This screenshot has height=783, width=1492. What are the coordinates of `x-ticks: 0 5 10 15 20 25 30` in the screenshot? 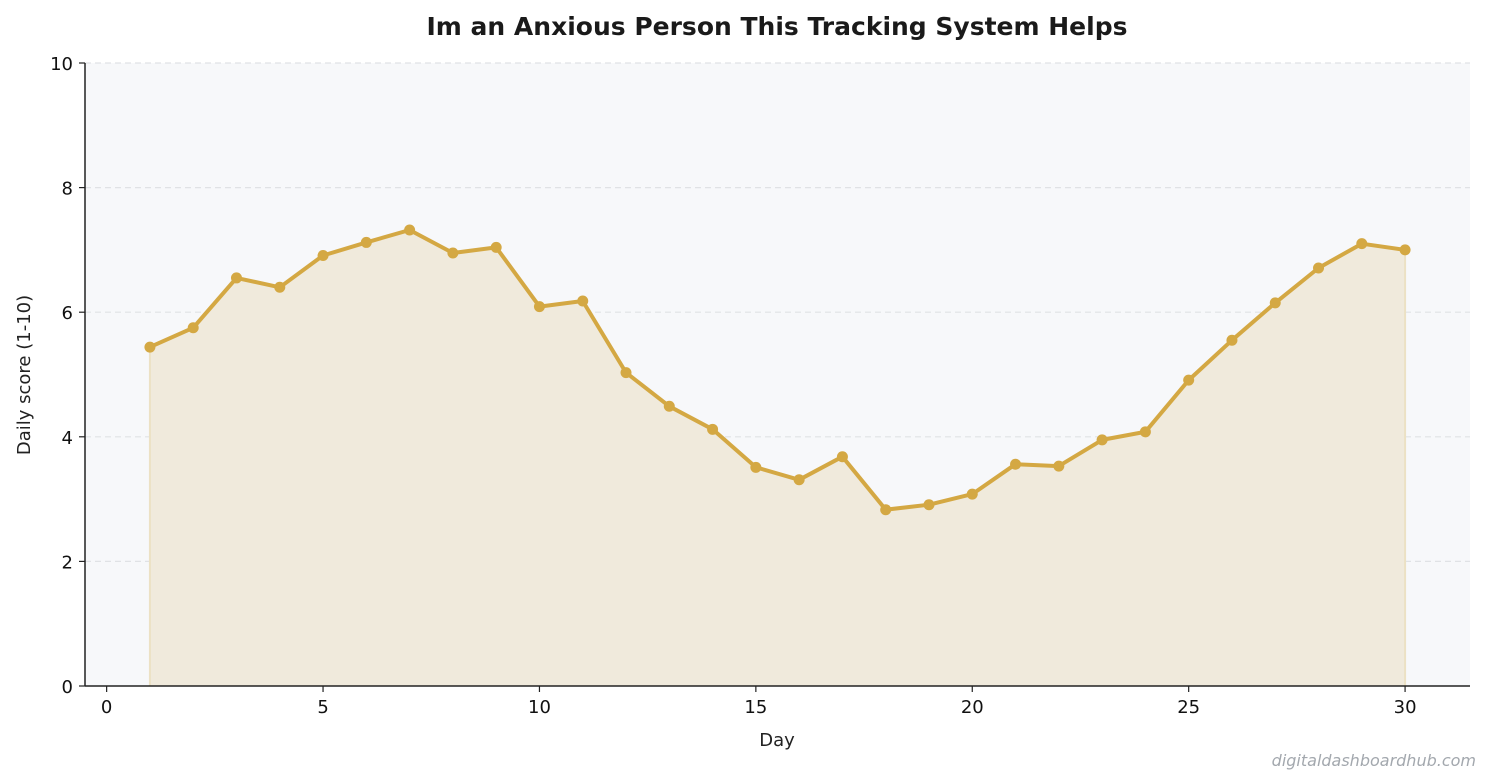 It's located at (759, 702).